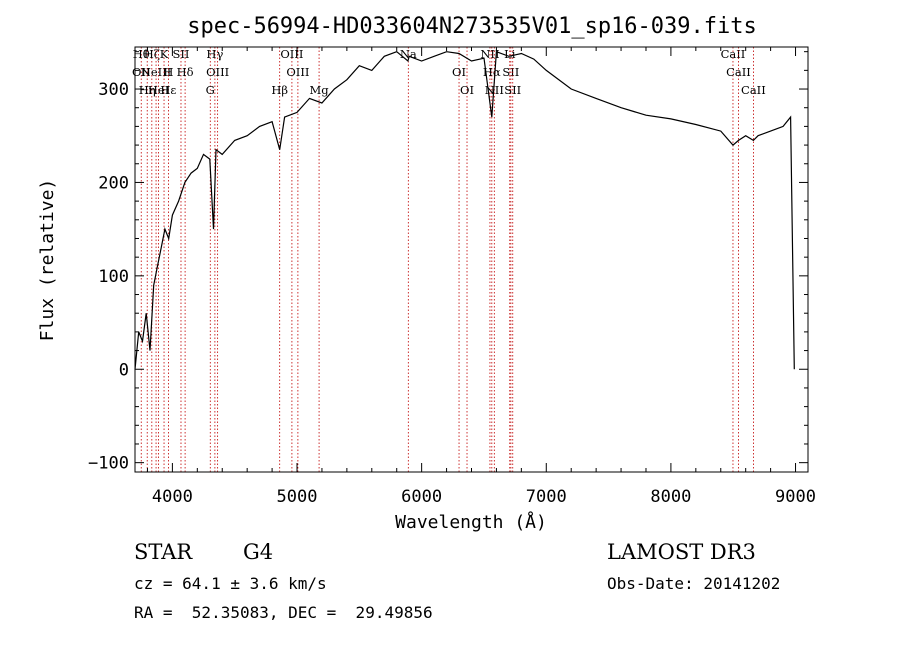  What do you see at coordinates (694, 583) in the screenshot?
I see `obs-date: Obs-Date: 20141202` at bounding box center [694, 583].